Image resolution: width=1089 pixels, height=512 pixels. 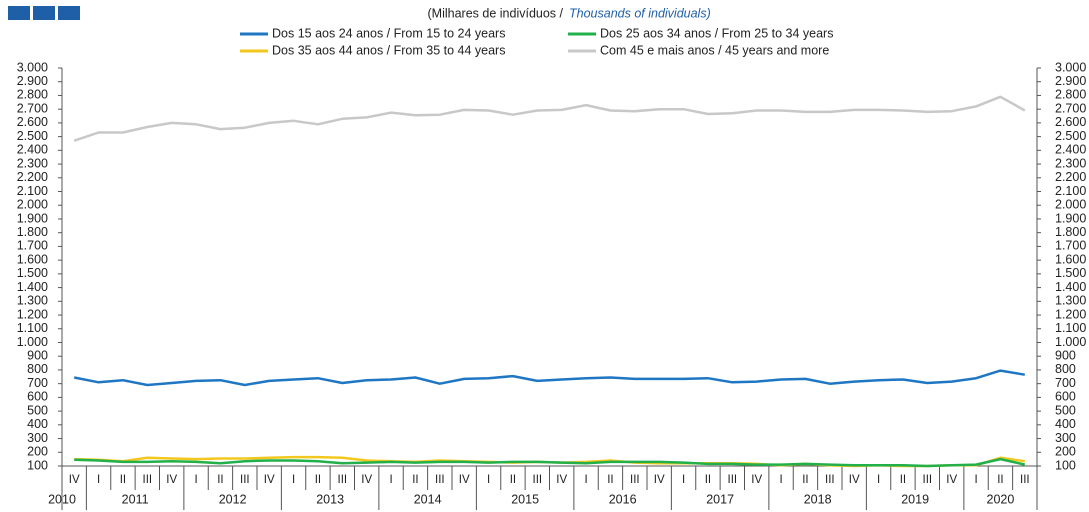 I want to click on y2-tick-label: 700, so click(x=1065, y=383).